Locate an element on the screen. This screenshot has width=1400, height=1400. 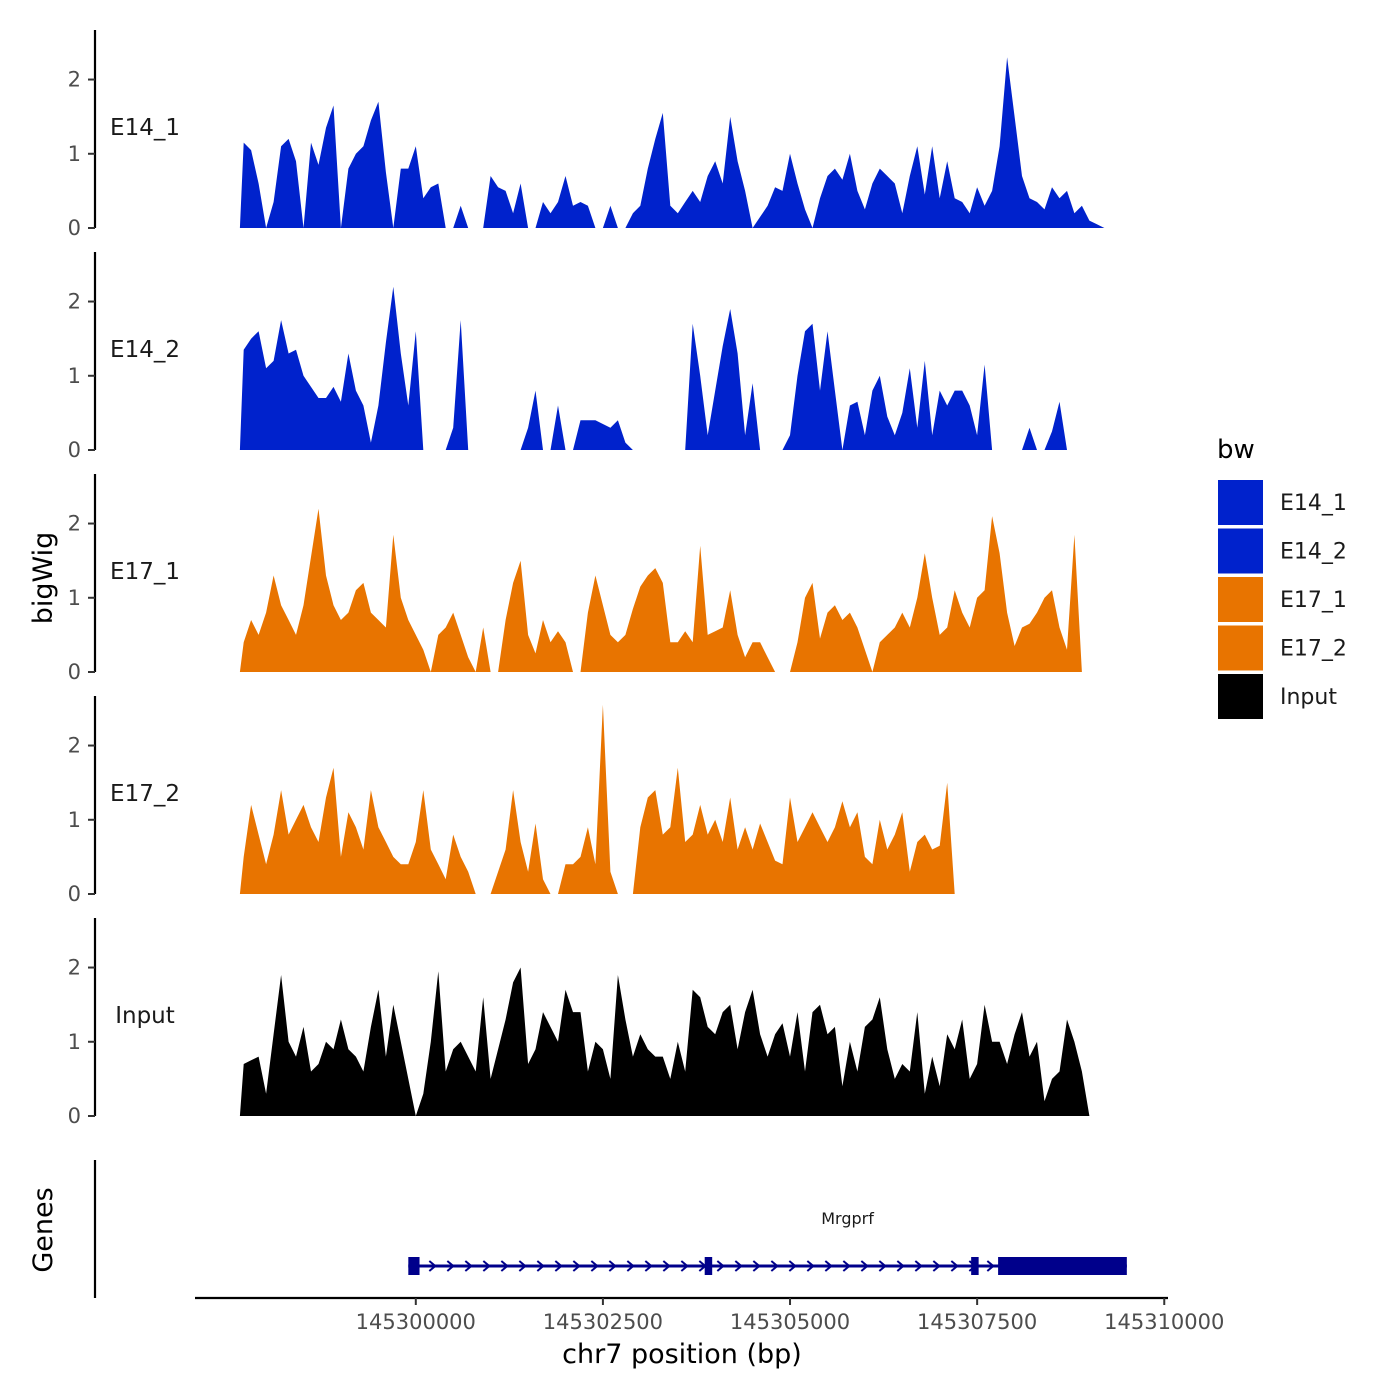
x-tick-label: 145302500 is located at coordinates (603, 1322).